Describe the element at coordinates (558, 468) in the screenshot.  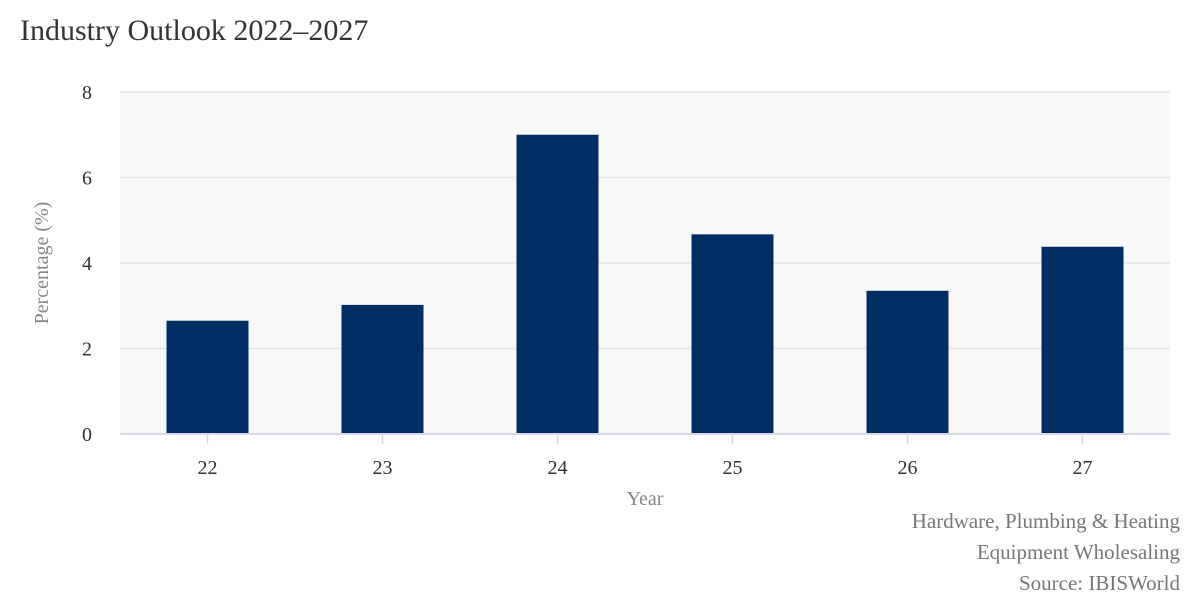
I see `x-tick-label: 24` at that location.